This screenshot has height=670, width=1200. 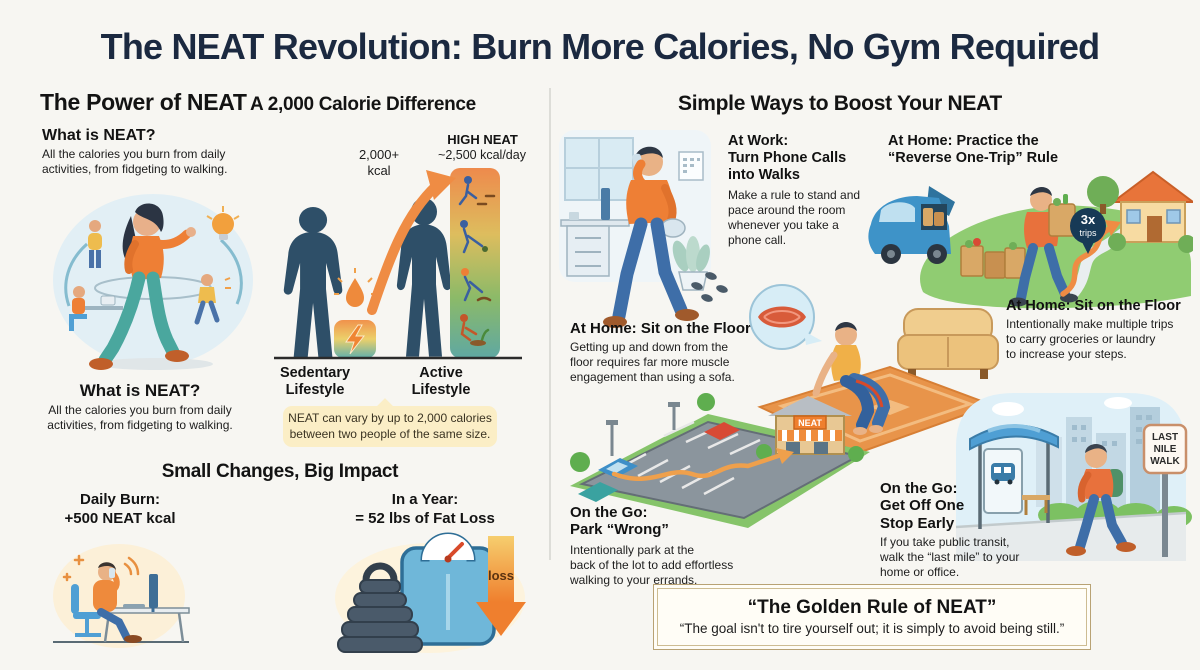 What do you see at coordinates (315, 382) in the screenshot?
I see `sedentary-label: Sedentary Lifestyle` at bounding box center [315, 382].